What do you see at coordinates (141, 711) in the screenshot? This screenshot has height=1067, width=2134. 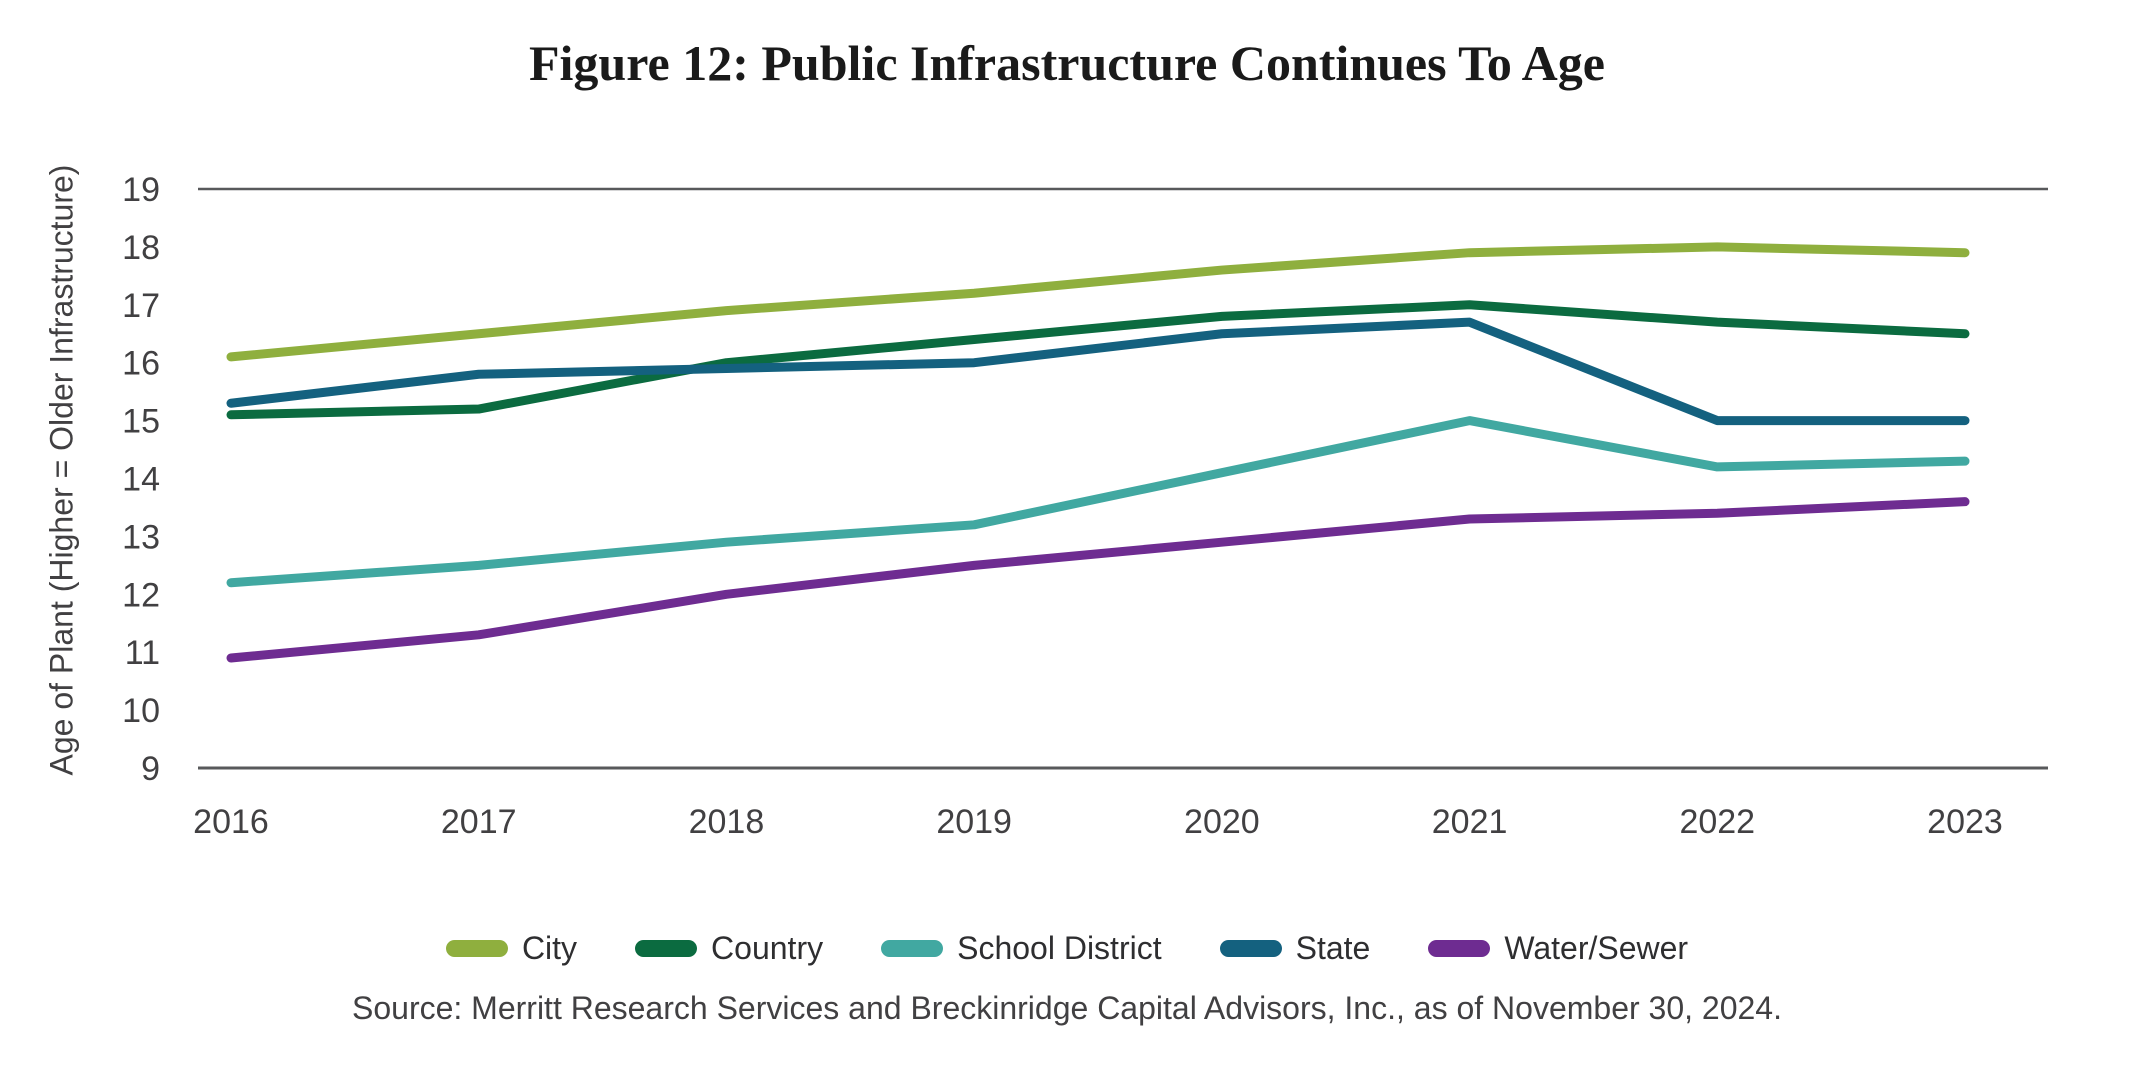 I see `y-tick-label-10: 10` at bounding box center [141, 711].